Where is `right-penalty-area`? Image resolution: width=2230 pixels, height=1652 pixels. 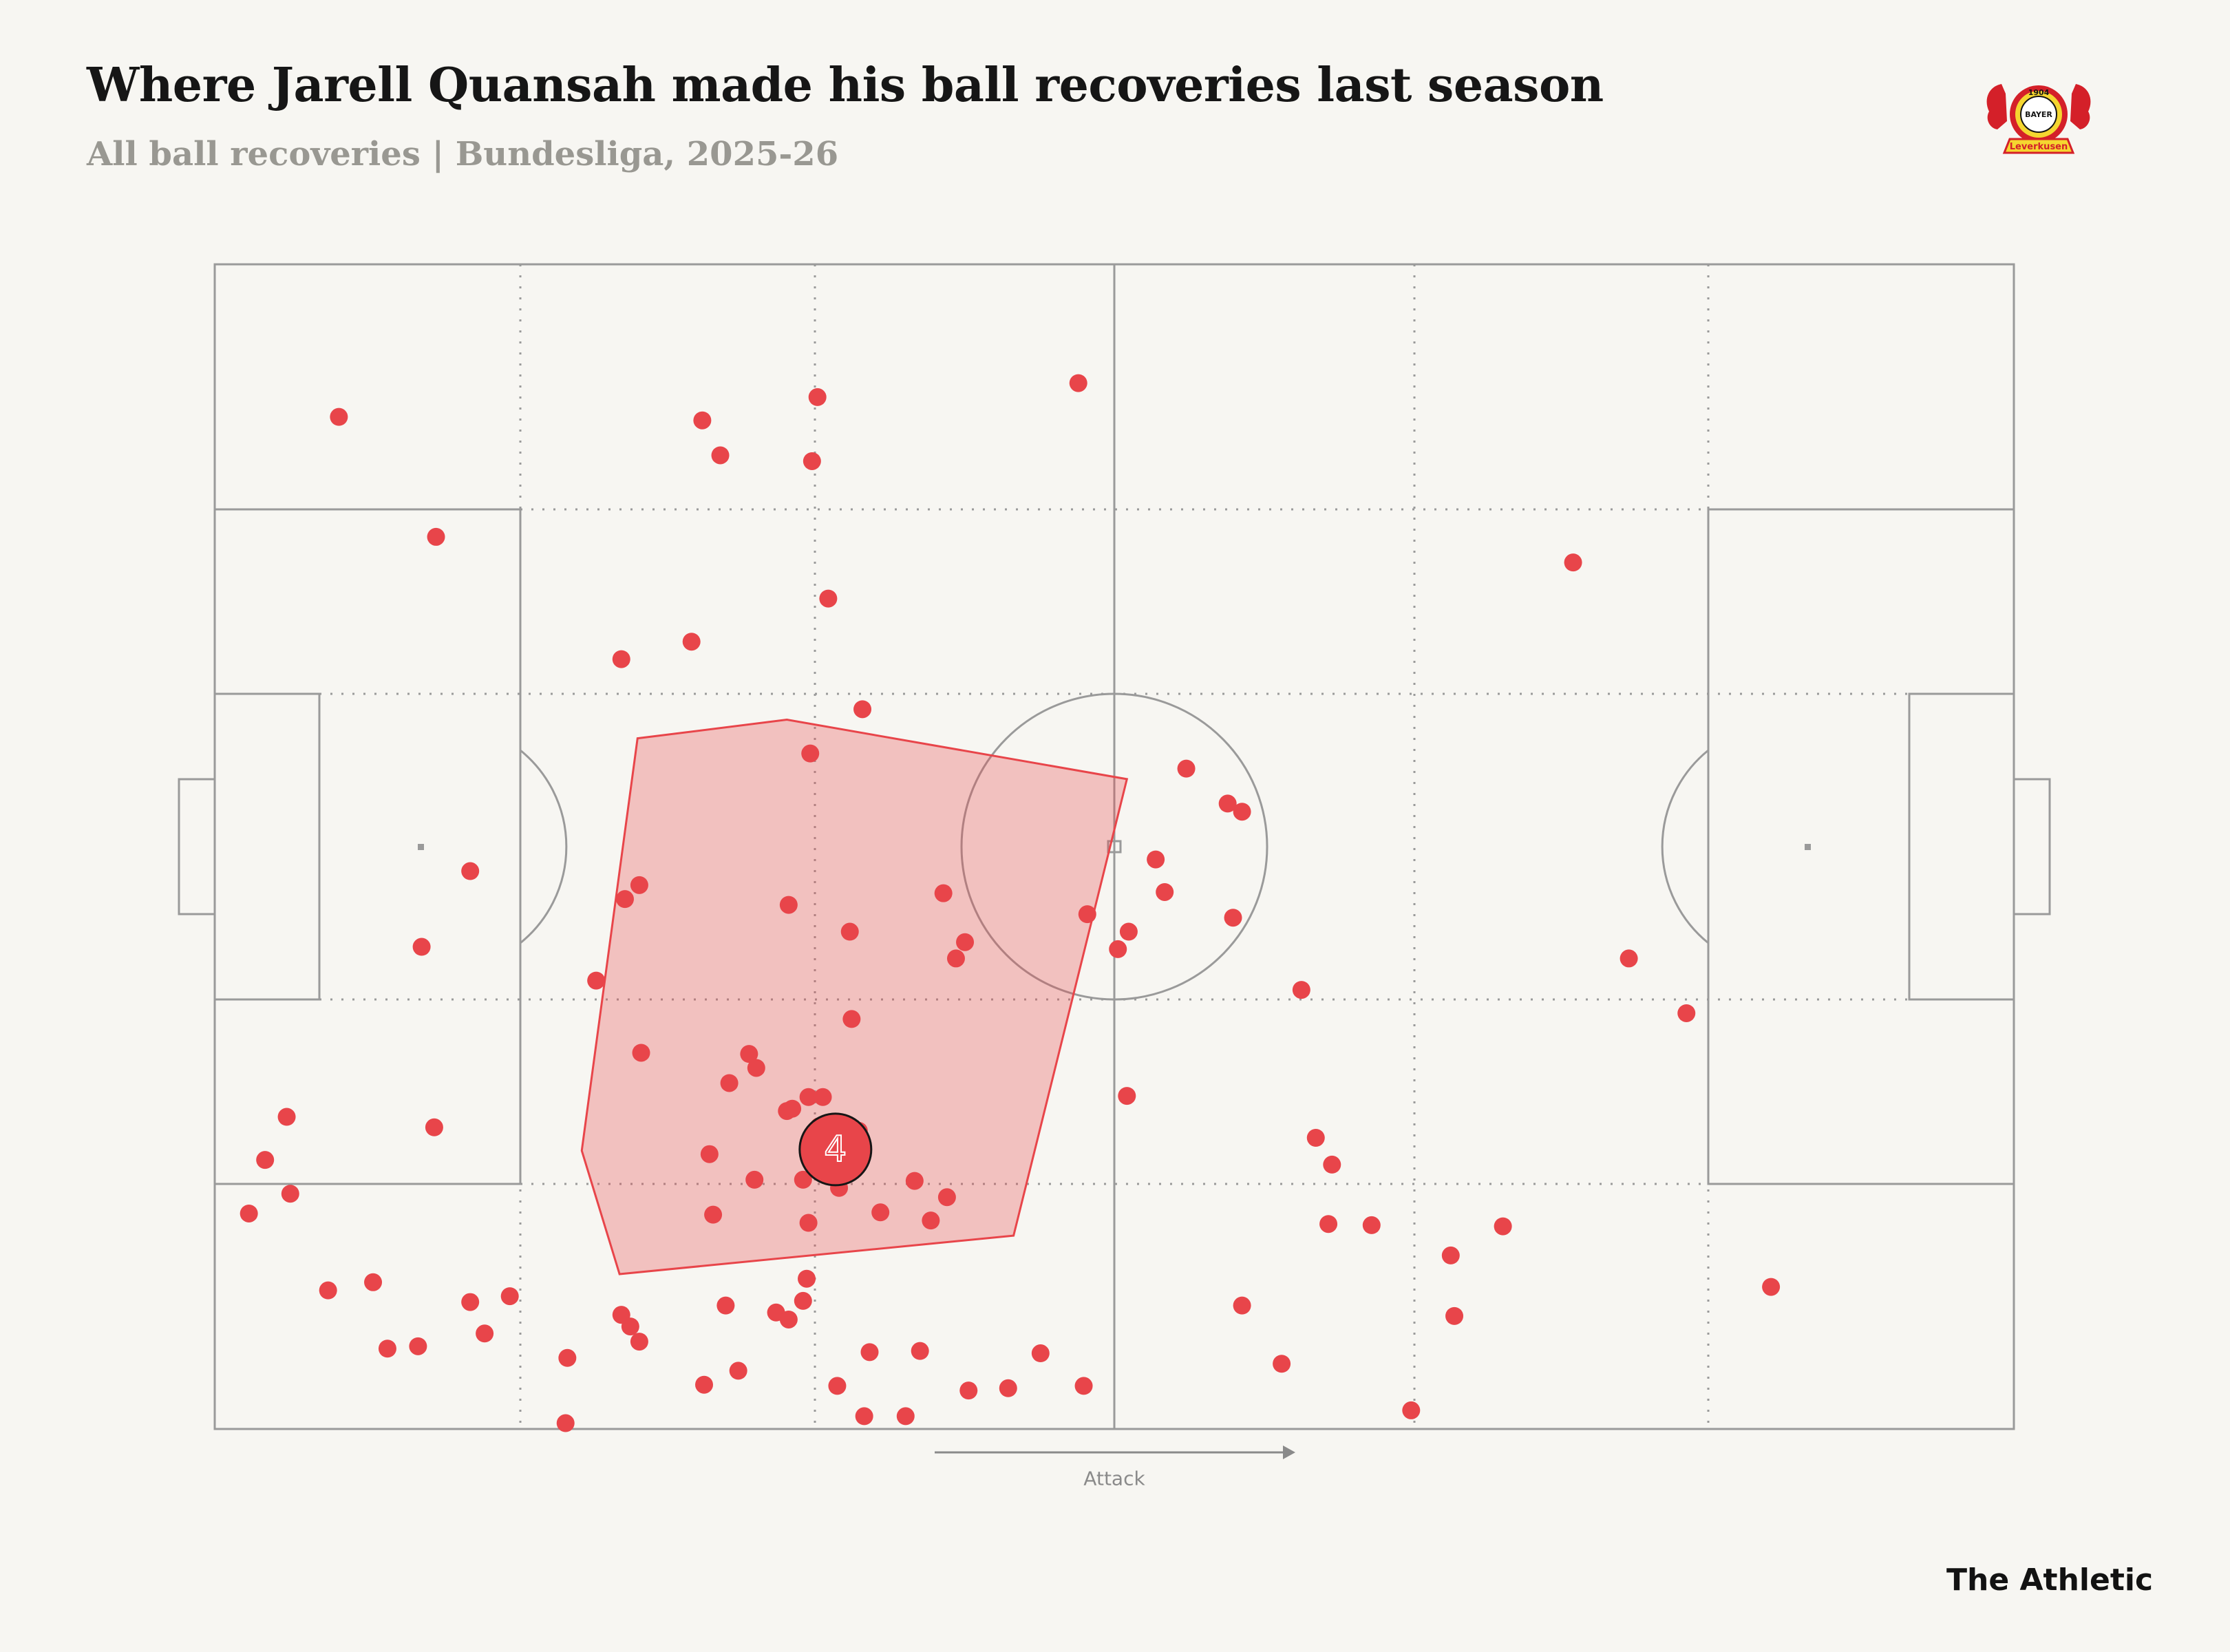
right-penalty-area is located at coordinates (1861, 847).